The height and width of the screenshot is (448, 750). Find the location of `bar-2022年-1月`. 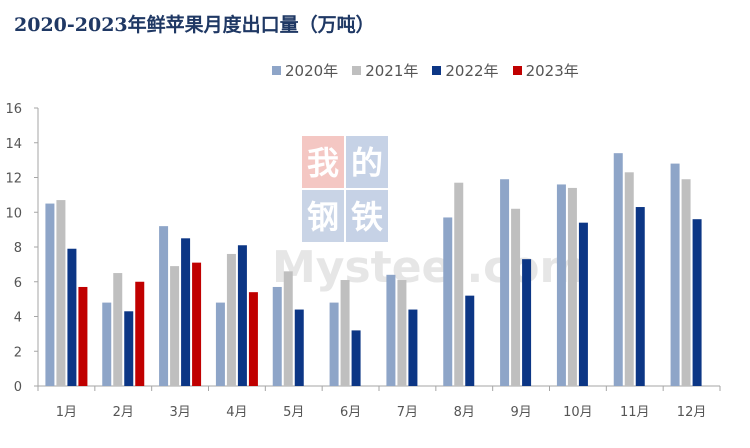

bar-2022年-1月 is located at coordinates (72, 317).